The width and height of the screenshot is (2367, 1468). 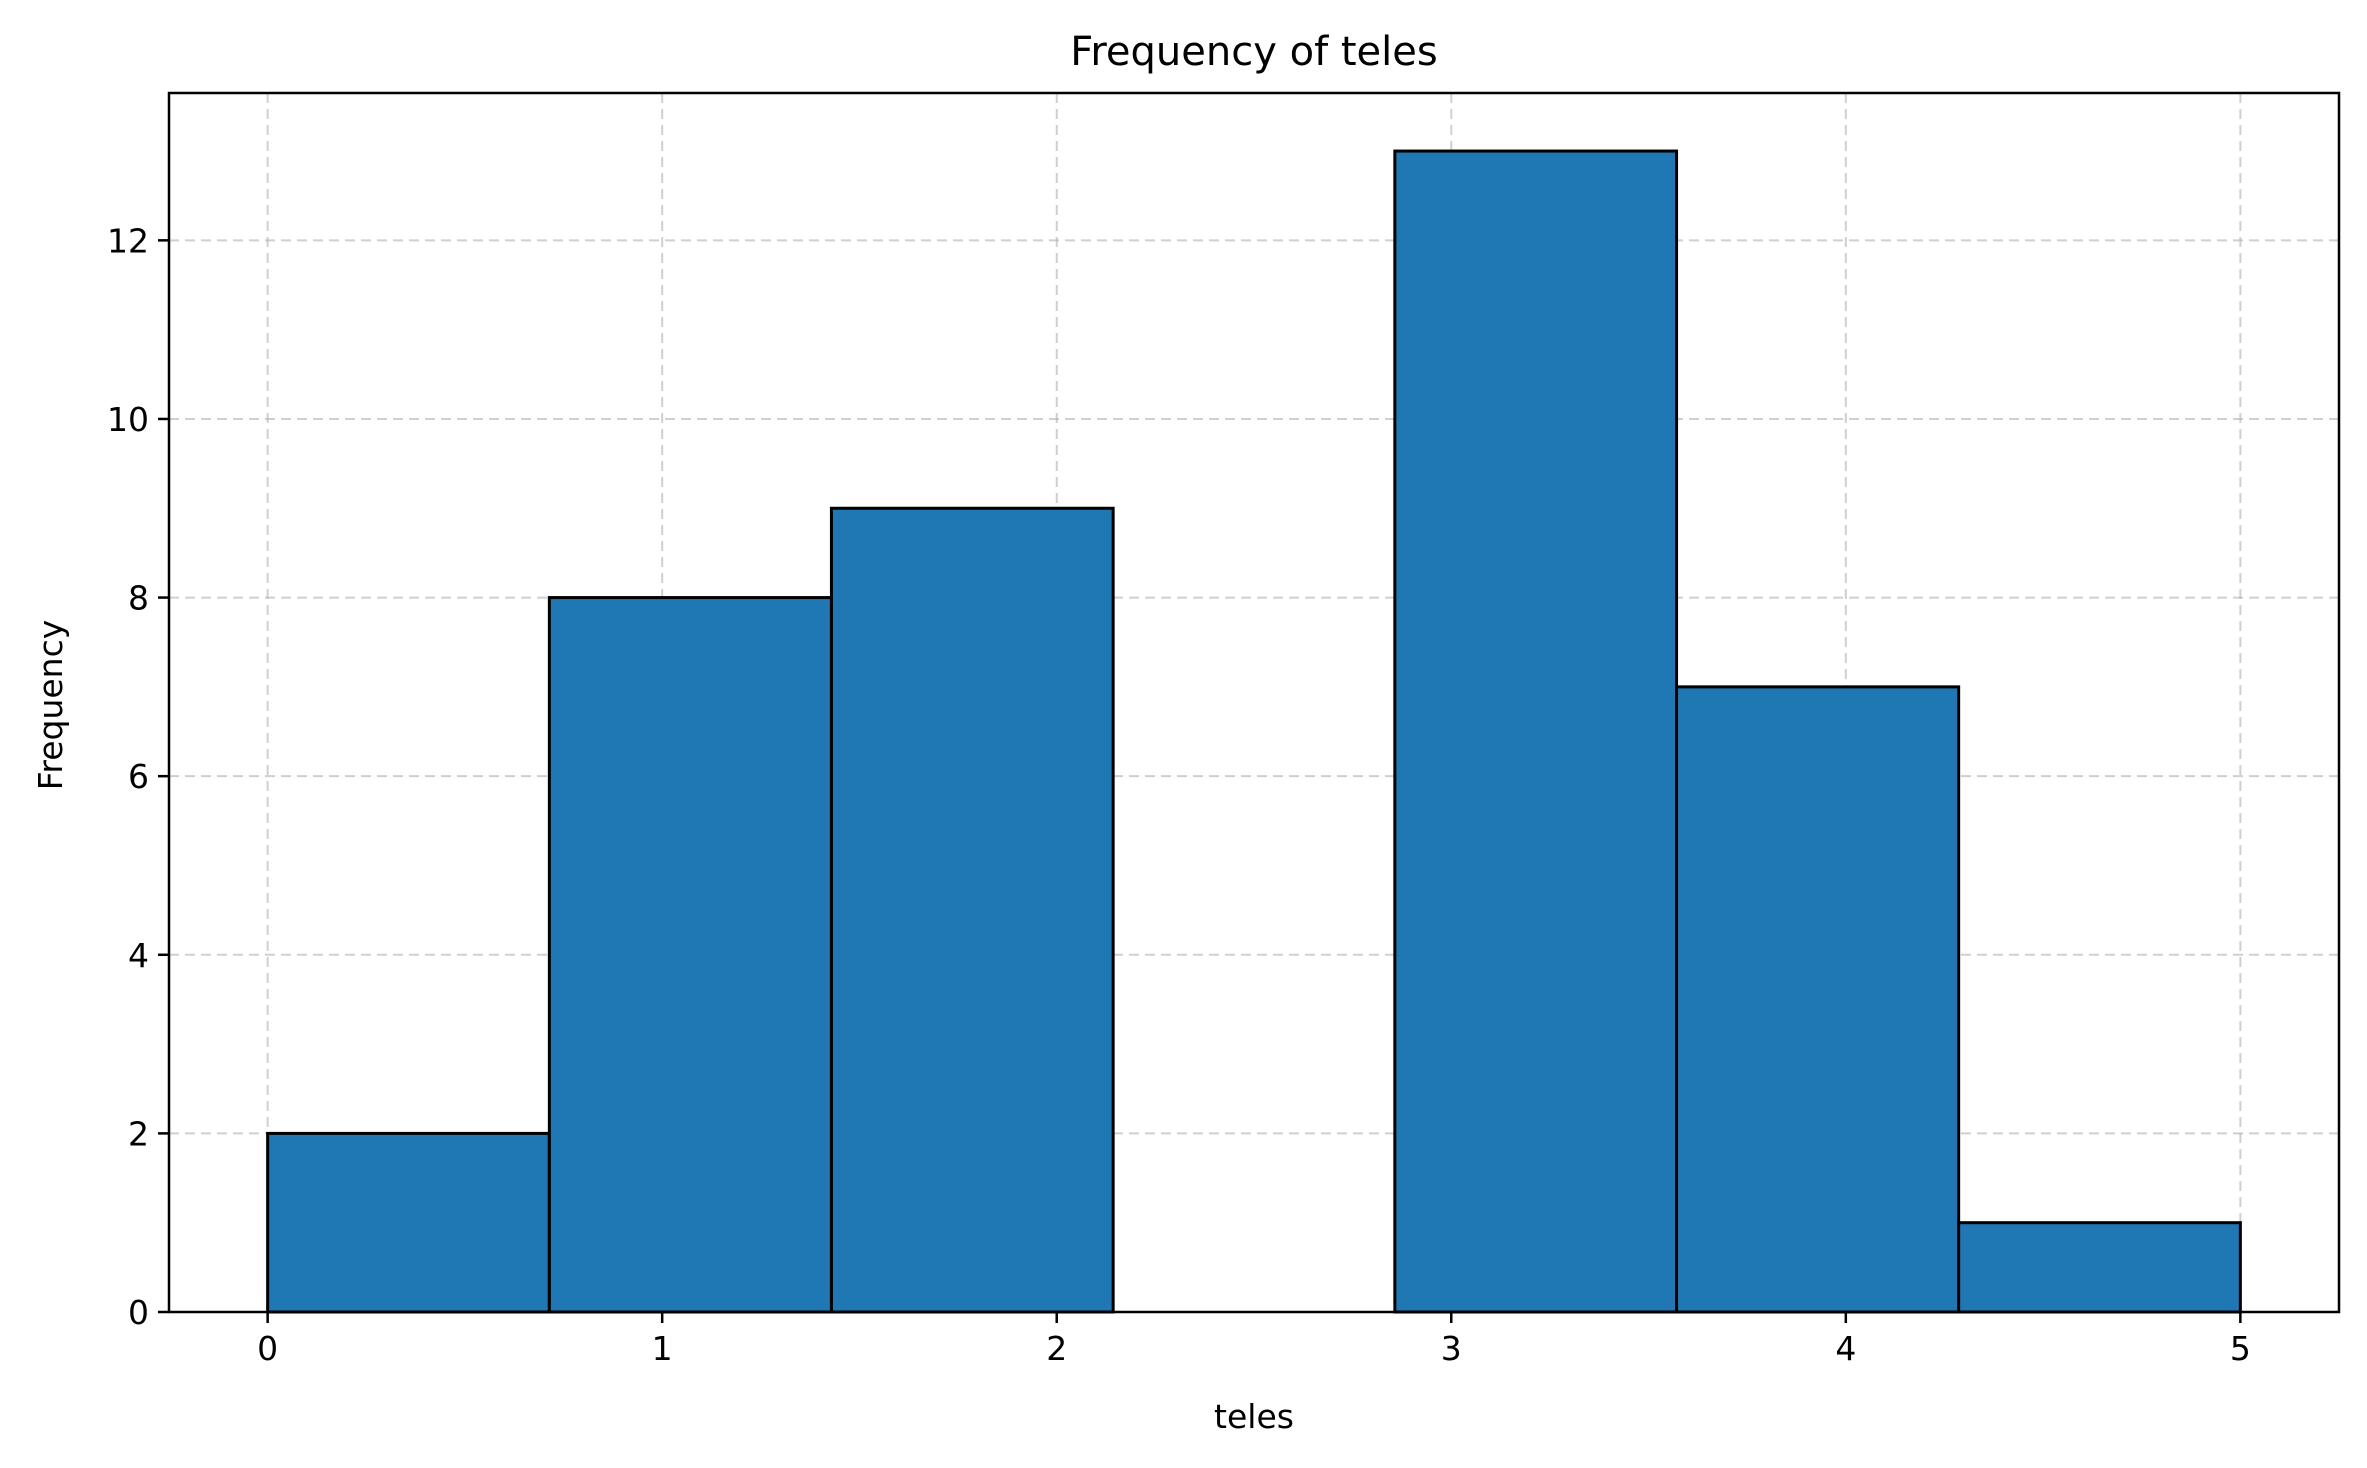 What do you see at coordinates (267, 1348) in the screenshot?
I see `x-tick-label: 0` at bounding box center [267, 1348].